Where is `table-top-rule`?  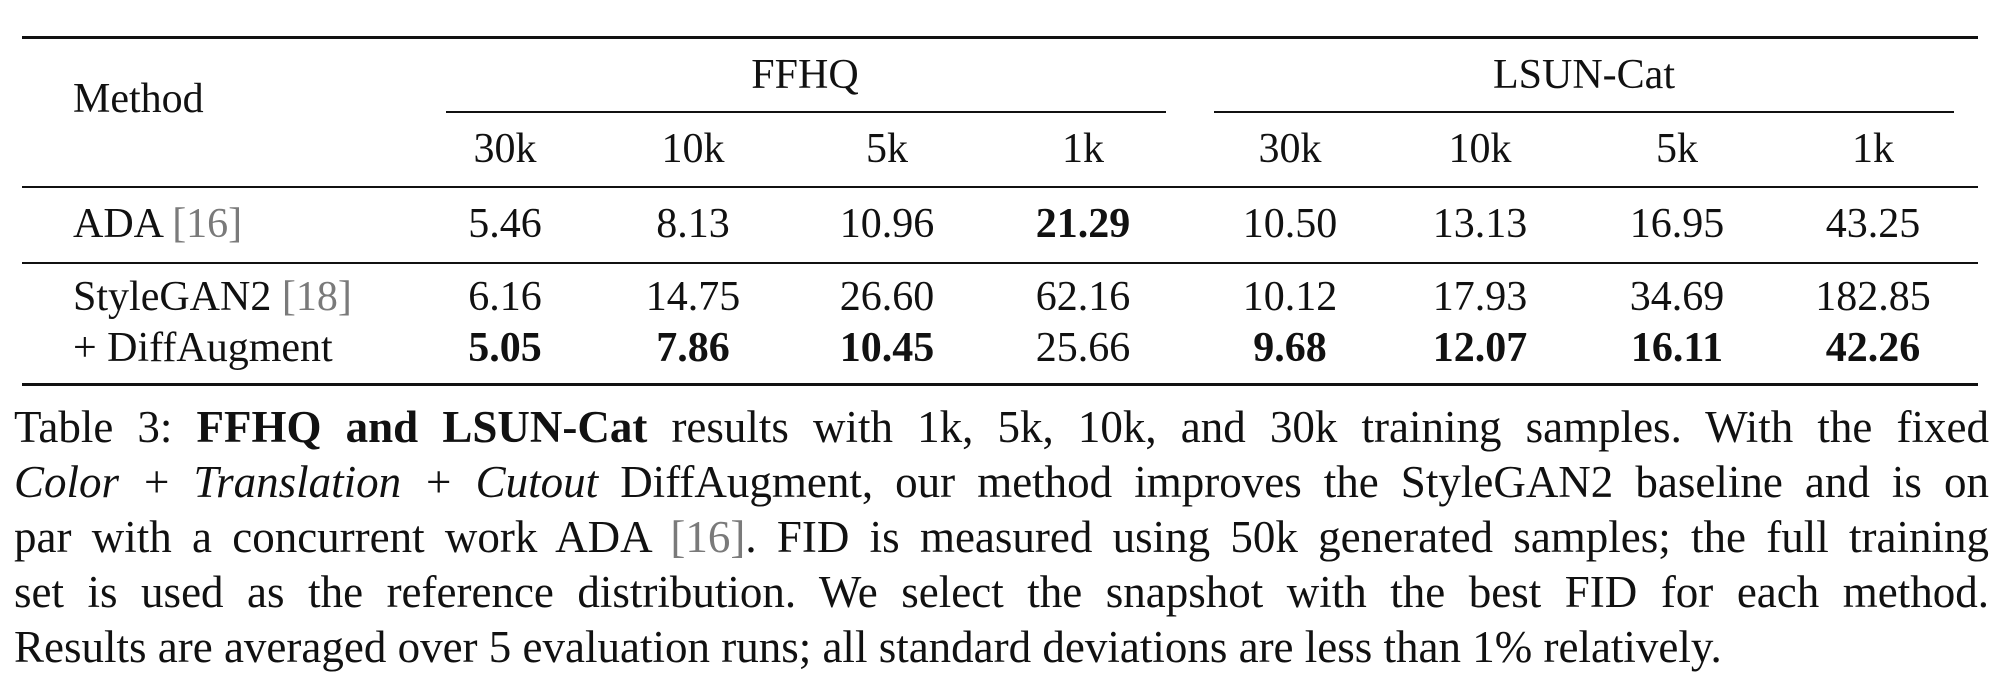
table-top-rule is located at coordinates (1000, 37).